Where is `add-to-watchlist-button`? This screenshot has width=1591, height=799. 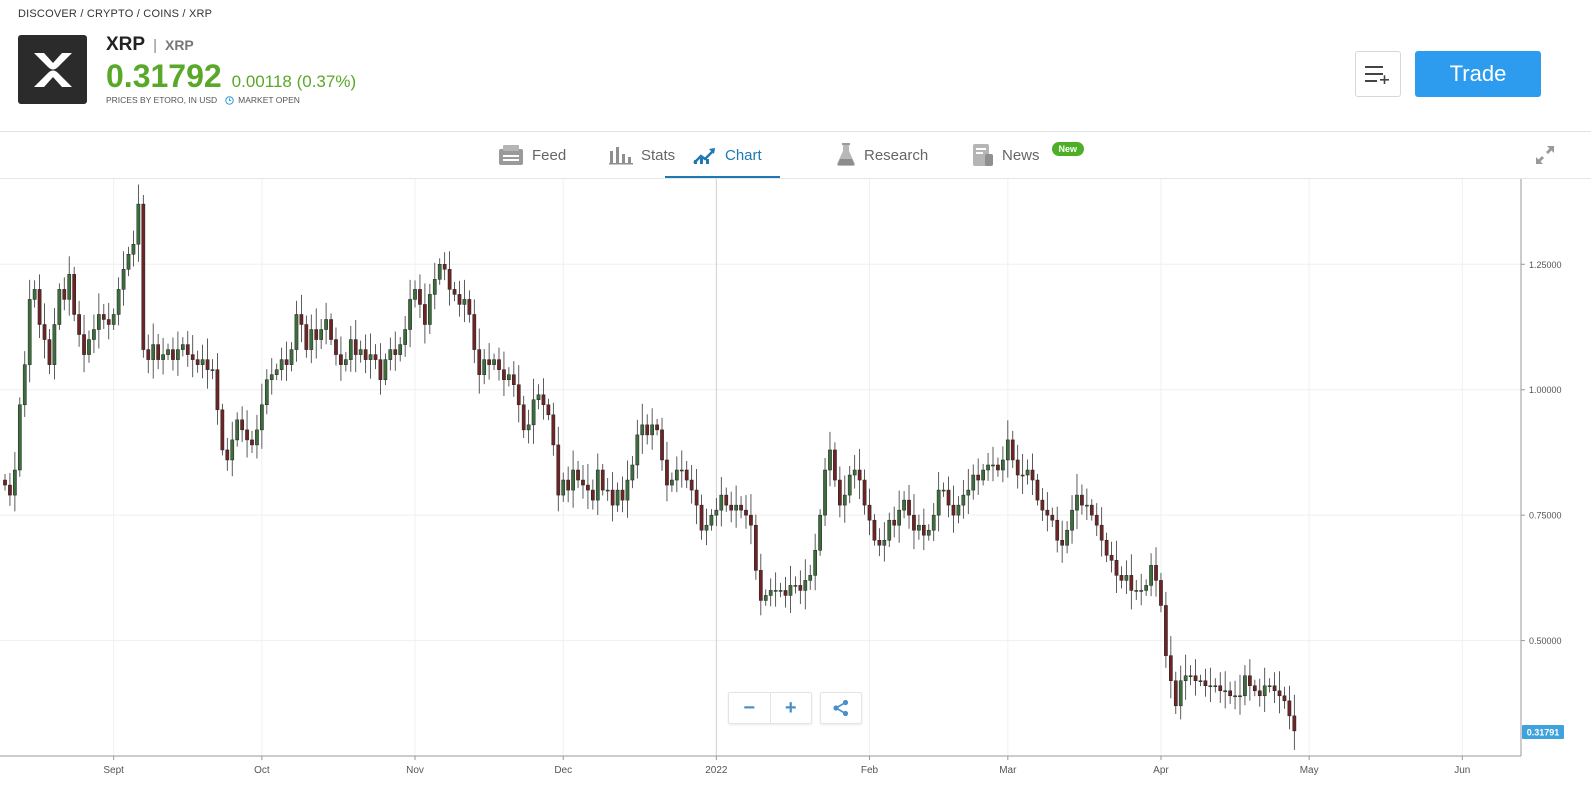 add-to-watchlist-button is located at coordinates (1378, 74).